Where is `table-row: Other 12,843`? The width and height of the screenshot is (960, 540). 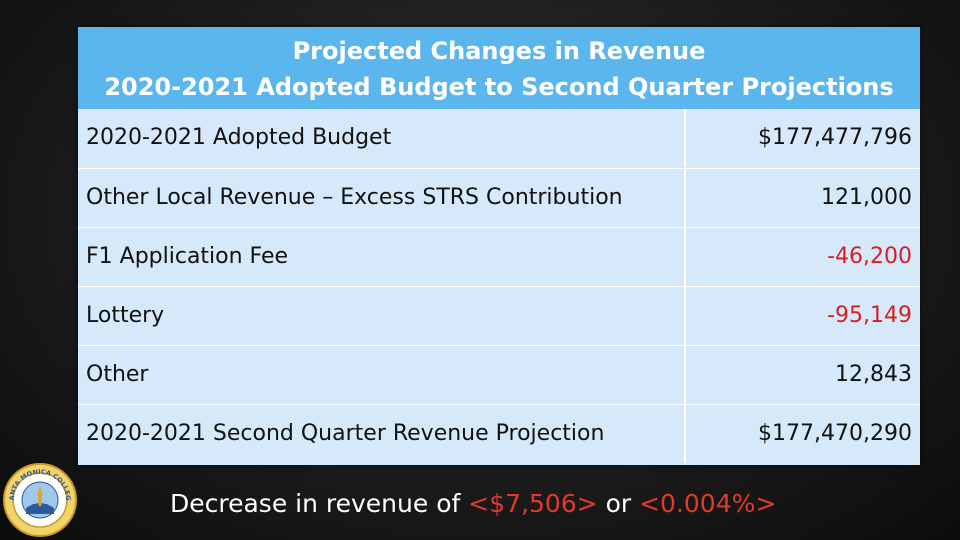
table-row: Other 12,843 is located at coordinates (499, 374).